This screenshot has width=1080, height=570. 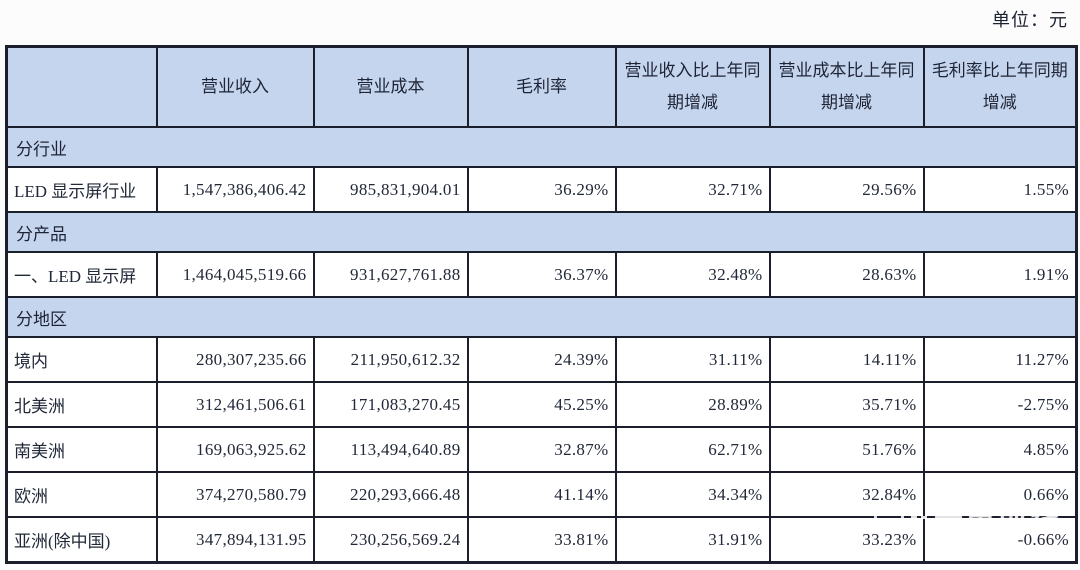 What do you see at coordinates (1000, 494) in the screenshot?
I see `cell-margin-yoy: 0.66%` at bounding box center [1000, 494].